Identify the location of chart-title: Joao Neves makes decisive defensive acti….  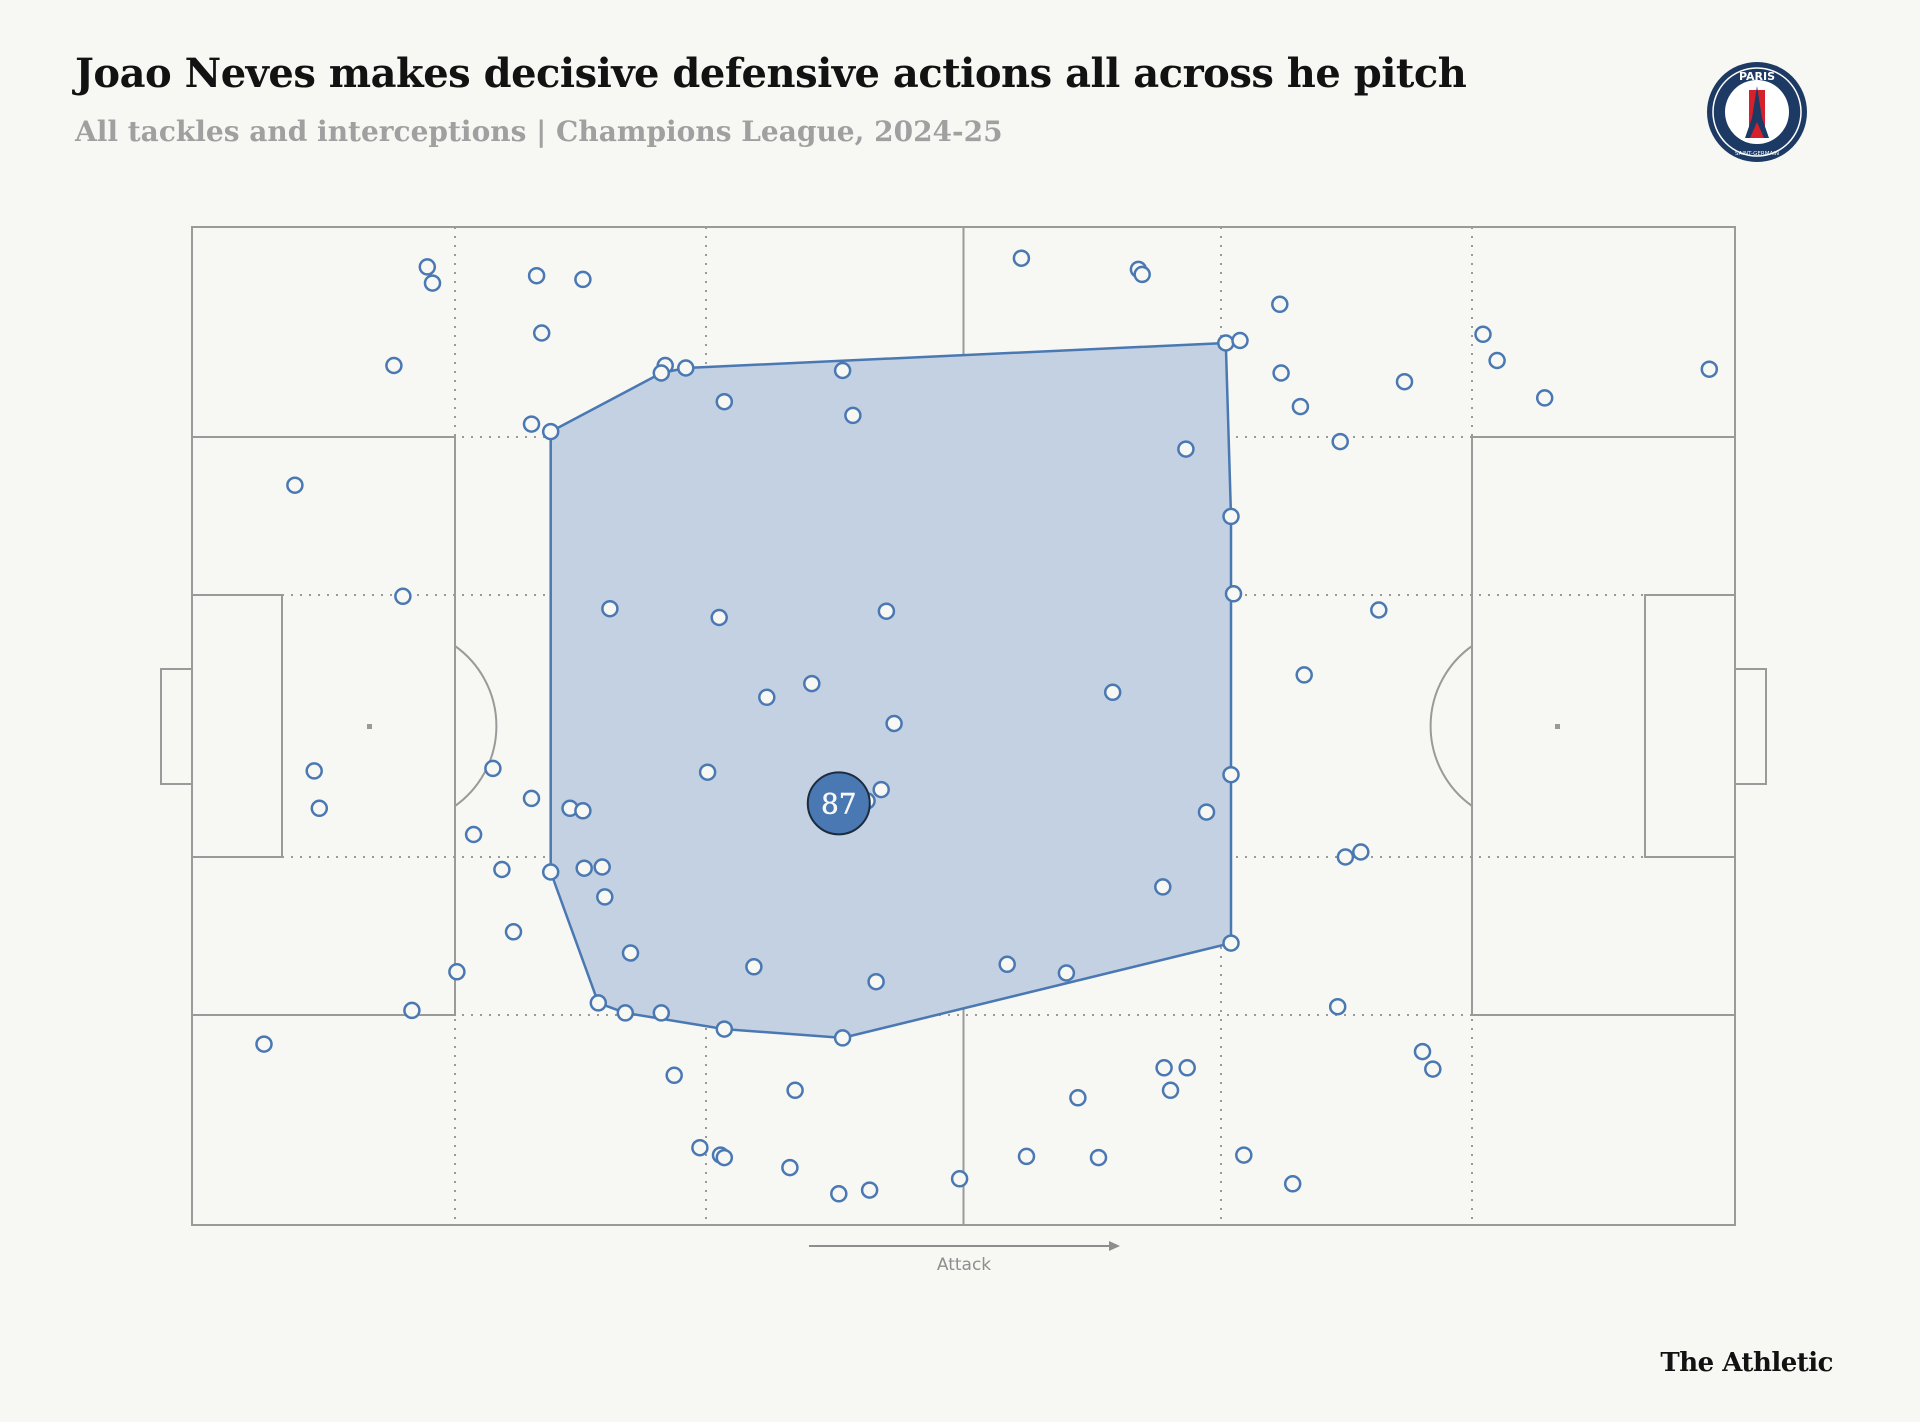
(771, 73).